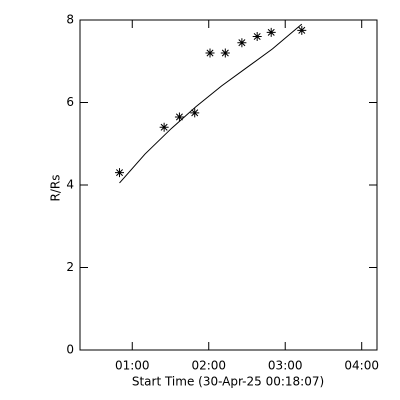 Image resolution: width=400 pixels, height=400 pixels. I want to click on x-tick-label: 02:00, so click(208, 366).